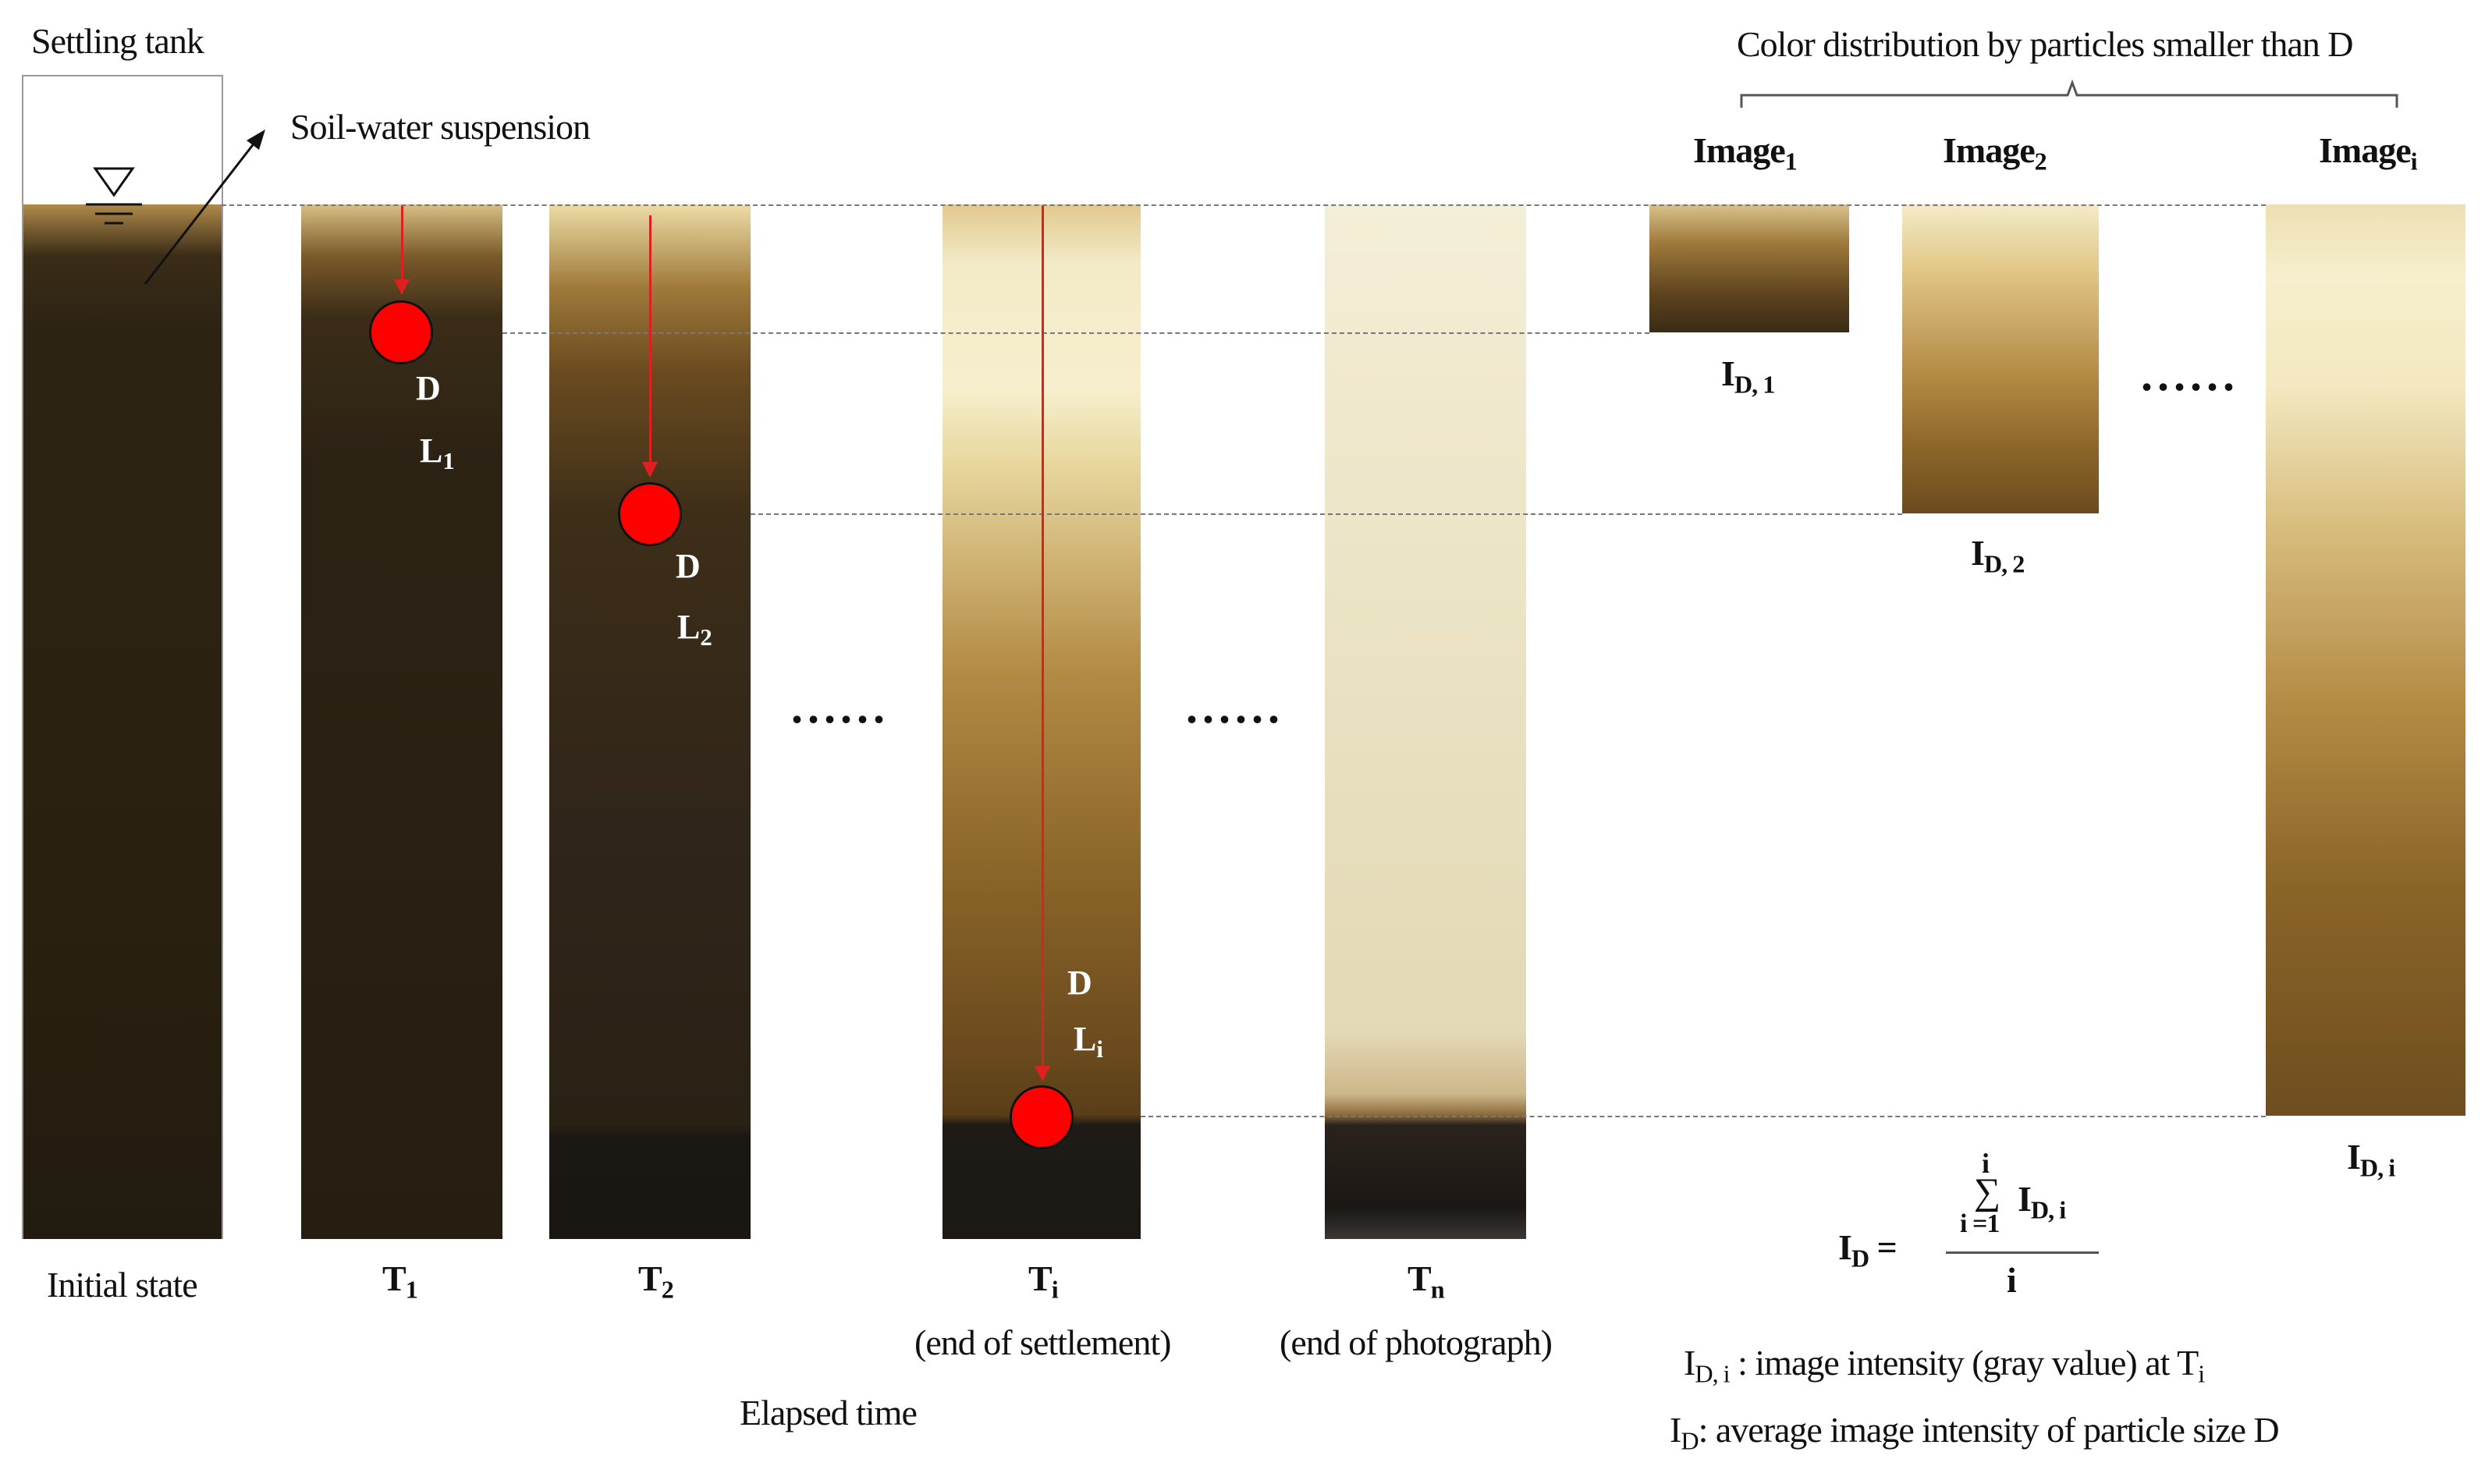 The height and width of the screenshot is (1484, 2485). What do you see at coordinates (1042, 643) in the screenshot?
I see `arrow-ti` at bounding box center [1042, 643].